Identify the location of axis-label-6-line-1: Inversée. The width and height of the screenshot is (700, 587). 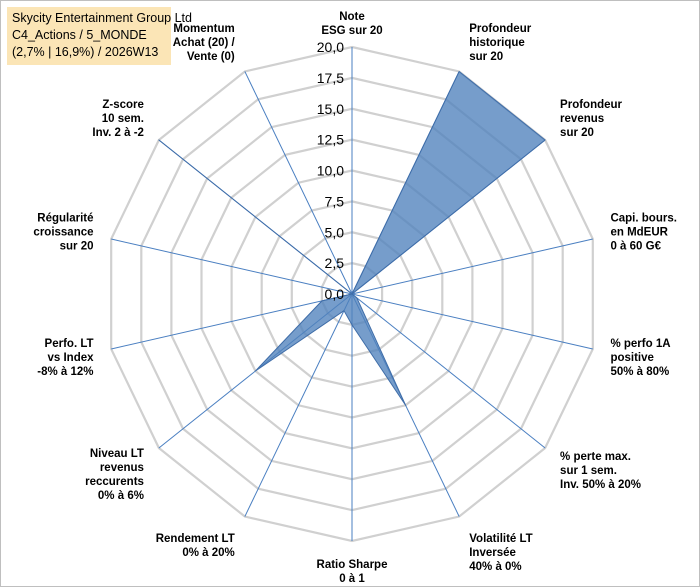
(492, 553).